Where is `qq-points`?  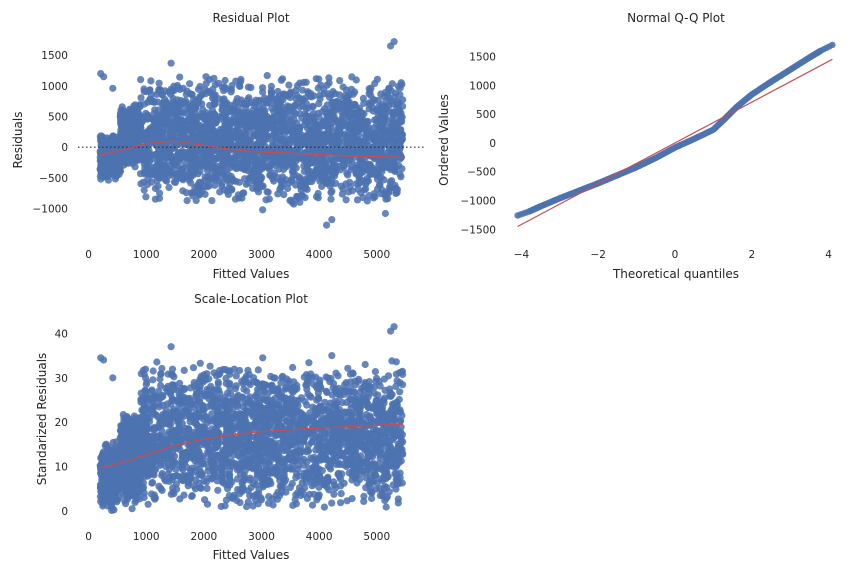 qq-points is located at coordinates (675, 130).